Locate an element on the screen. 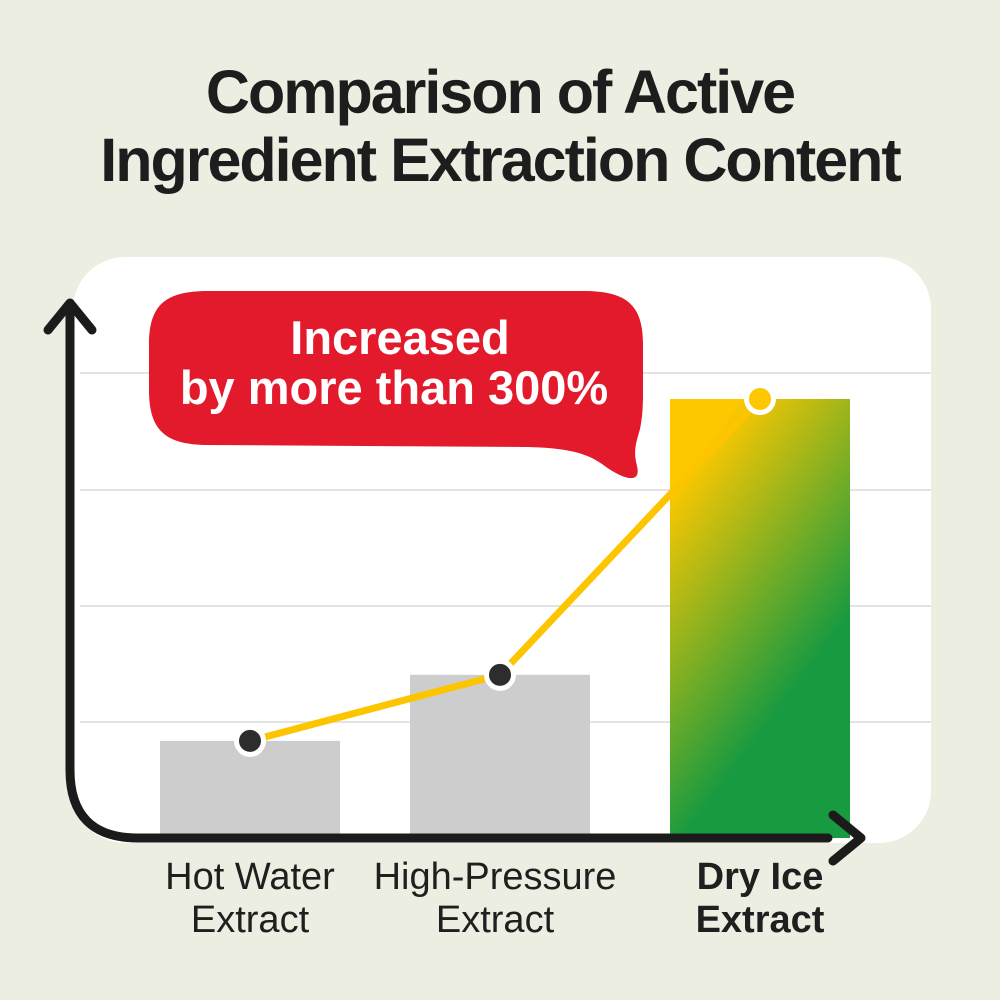 The image size is (1000, 1000). x-label-hot-water-extract: Hot Water Extract is located at coordinates (250, 898).